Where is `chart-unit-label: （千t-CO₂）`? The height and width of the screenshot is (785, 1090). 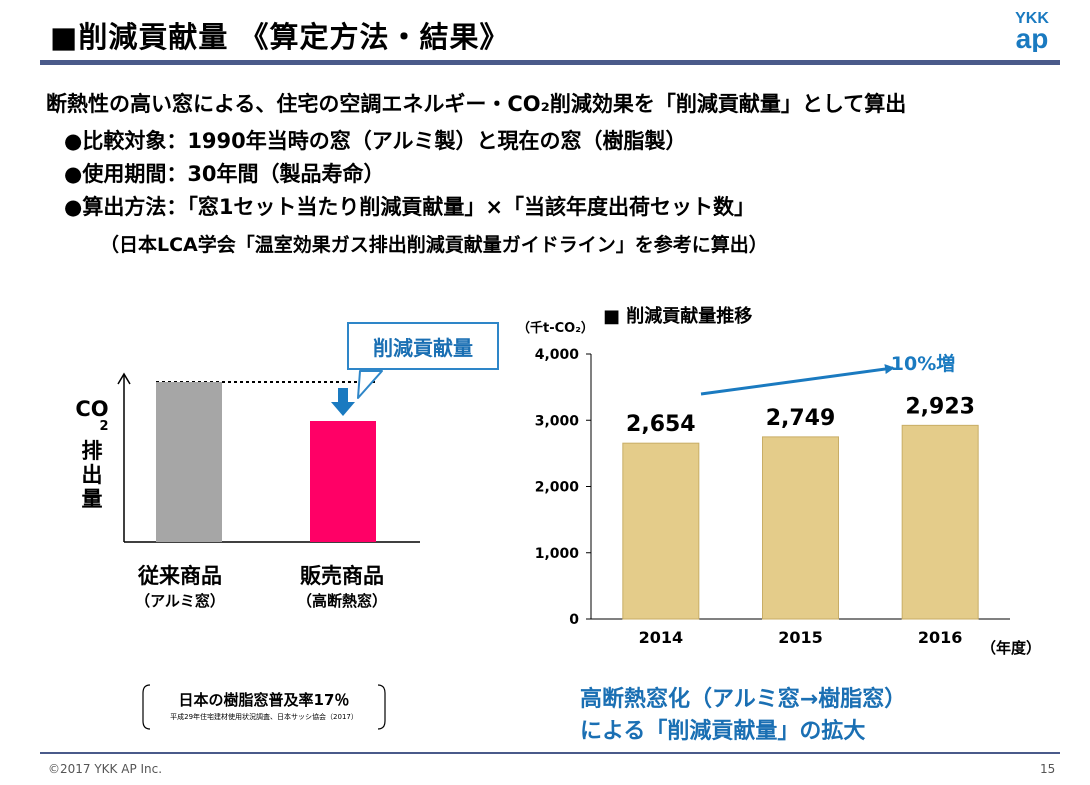 chart-unit-label: （千t-CO₂） is located at coordinates (555, 328).